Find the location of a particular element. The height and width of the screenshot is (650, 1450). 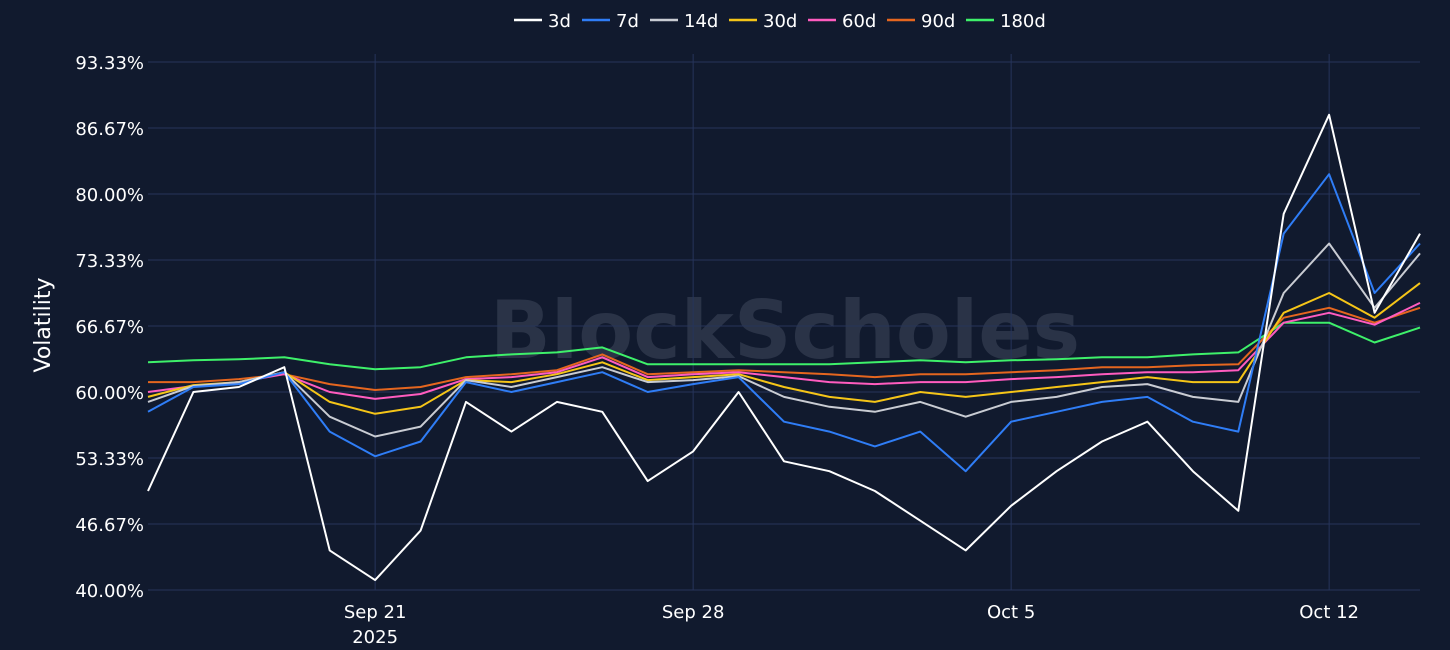

series-line-90d is located at coordinates (784, 348).